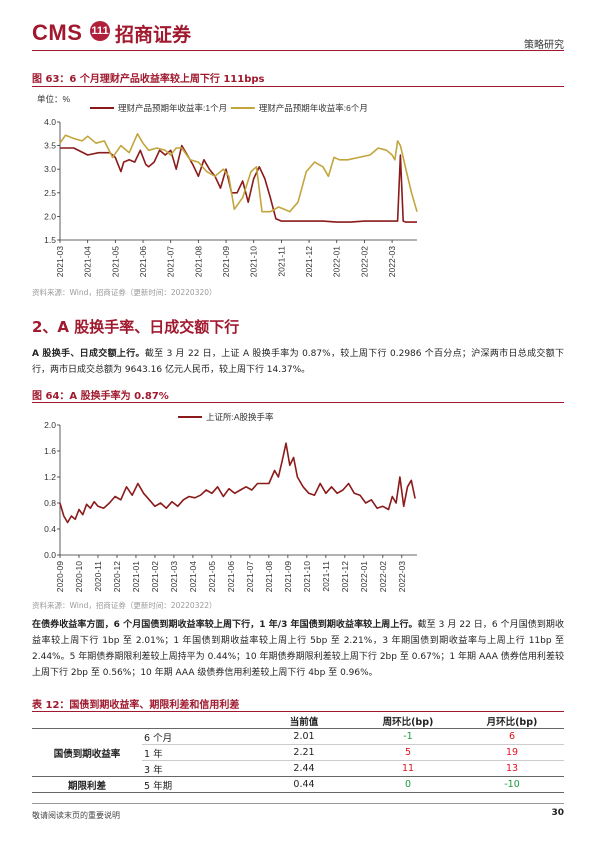 This screenshot has height=842, width=596. I want to click on report-category: 策略研究, so click(544, 45).